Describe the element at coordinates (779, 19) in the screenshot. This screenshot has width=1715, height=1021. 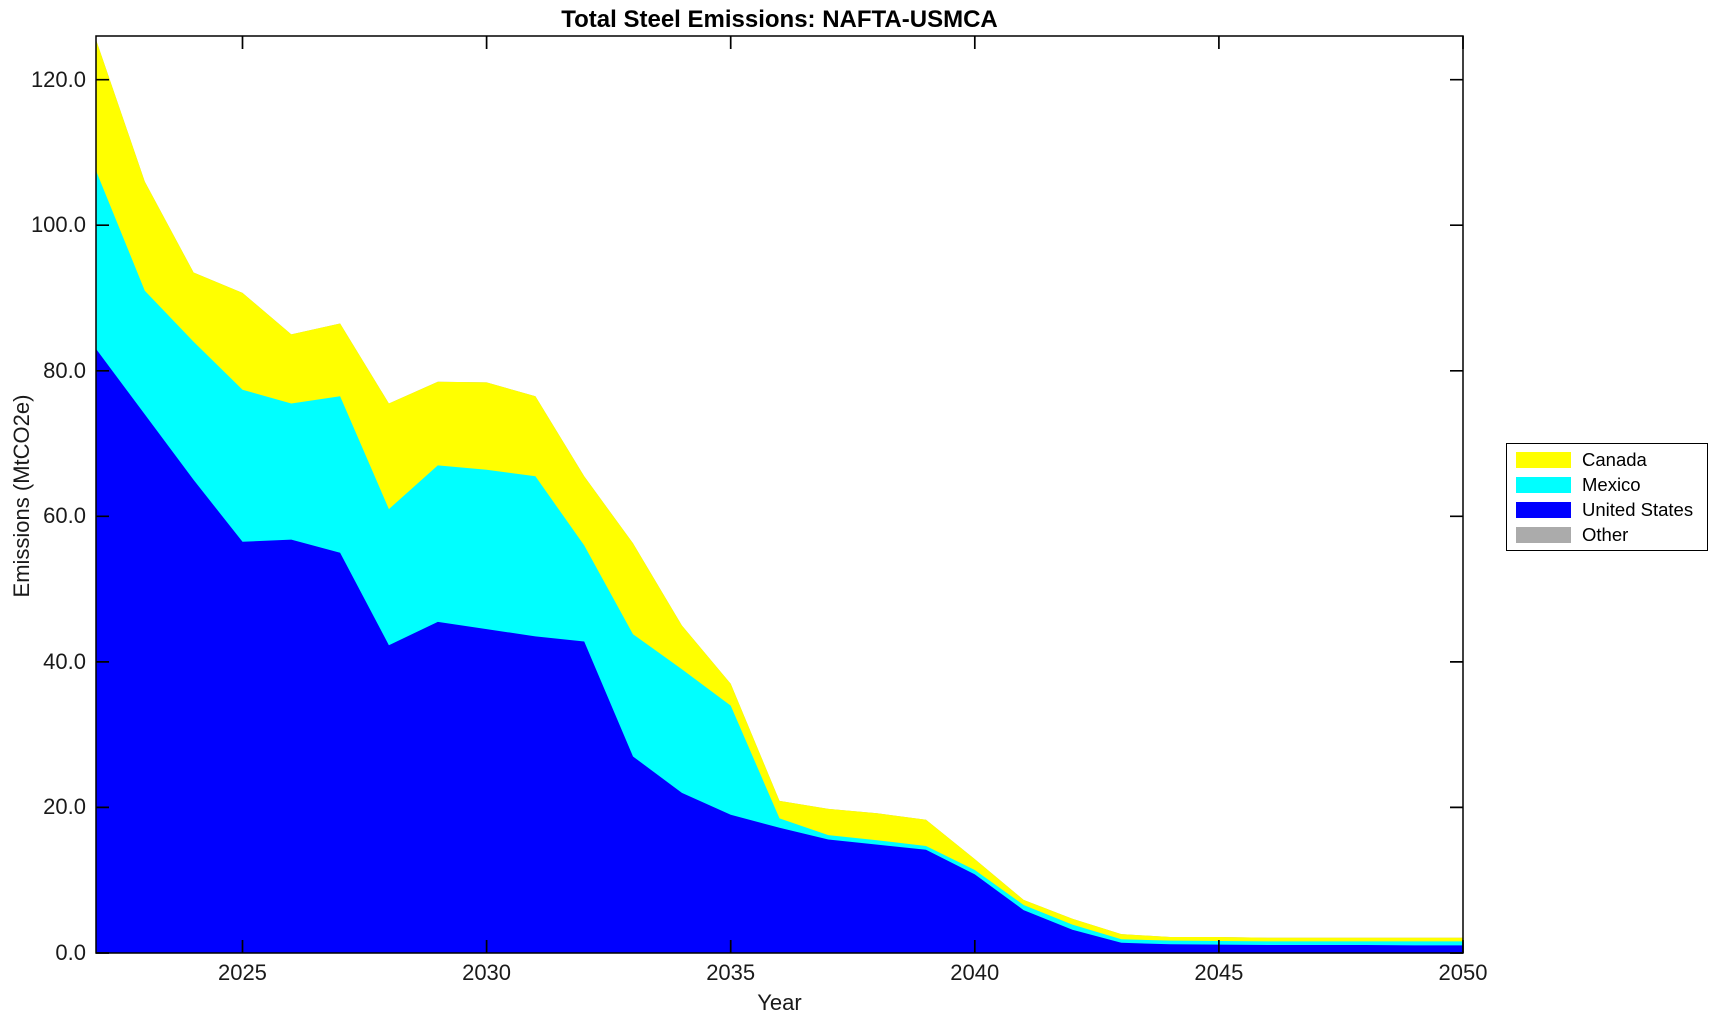
I see `chart-title: Total Steel Emissions: NAFTA-USMCA` at that location.